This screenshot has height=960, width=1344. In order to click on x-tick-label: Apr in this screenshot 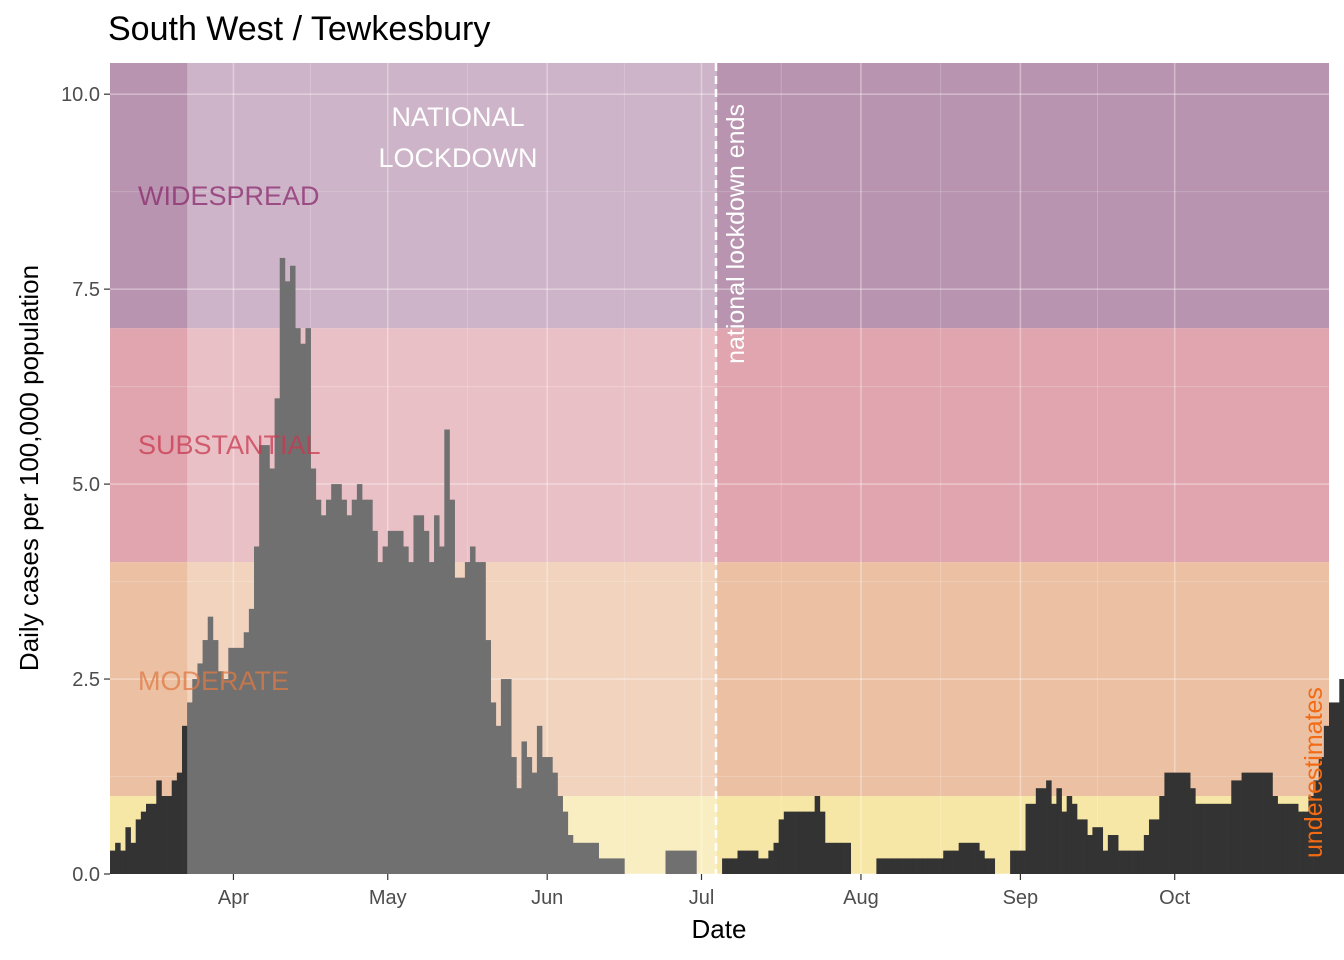, I will do `click(233, 898)`.